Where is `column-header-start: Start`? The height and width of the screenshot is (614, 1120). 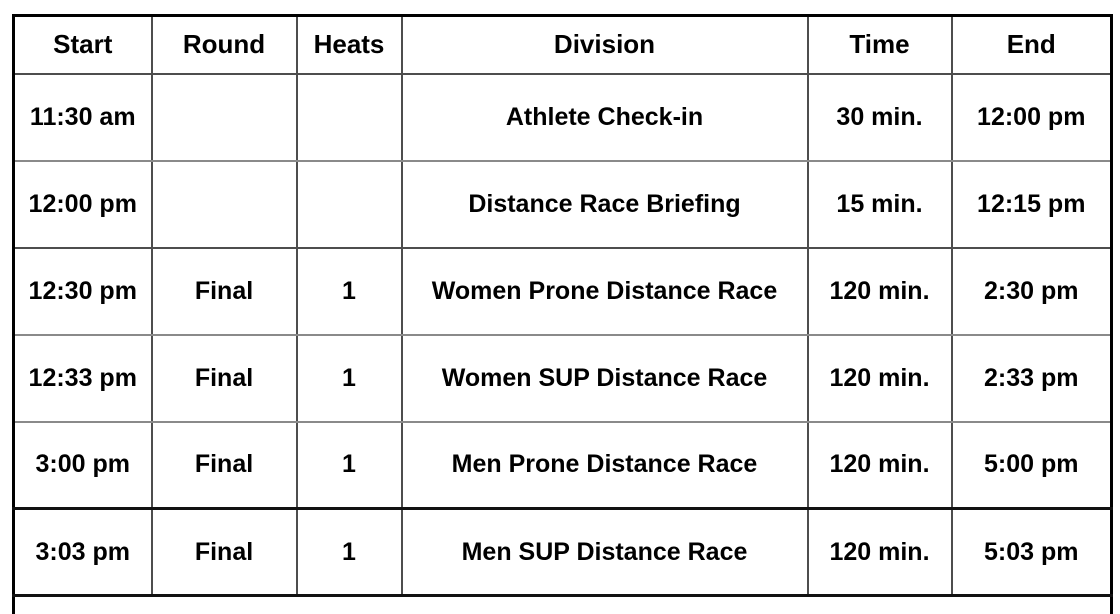 column-header-start: Start is located at coordinates (82, 44).